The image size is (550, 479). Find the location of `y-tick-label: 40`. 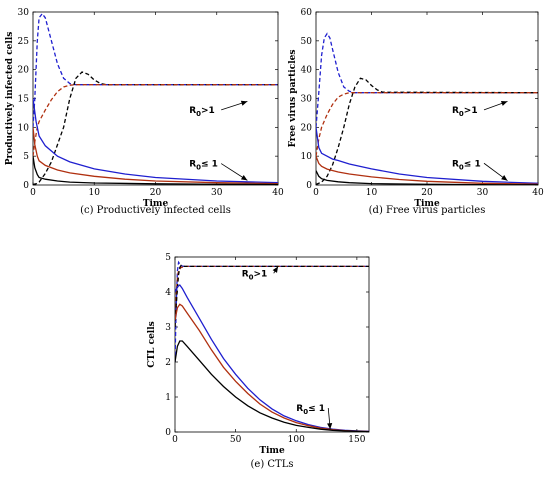

y-tick-label: 40 is located at coordinates (307, 71).